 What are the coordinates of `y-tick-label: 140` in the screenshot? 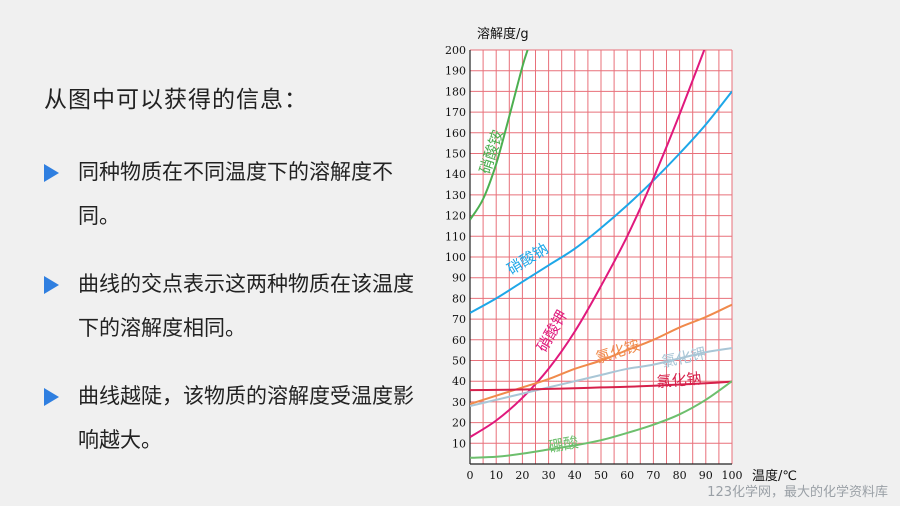 It's located at (455, 174).